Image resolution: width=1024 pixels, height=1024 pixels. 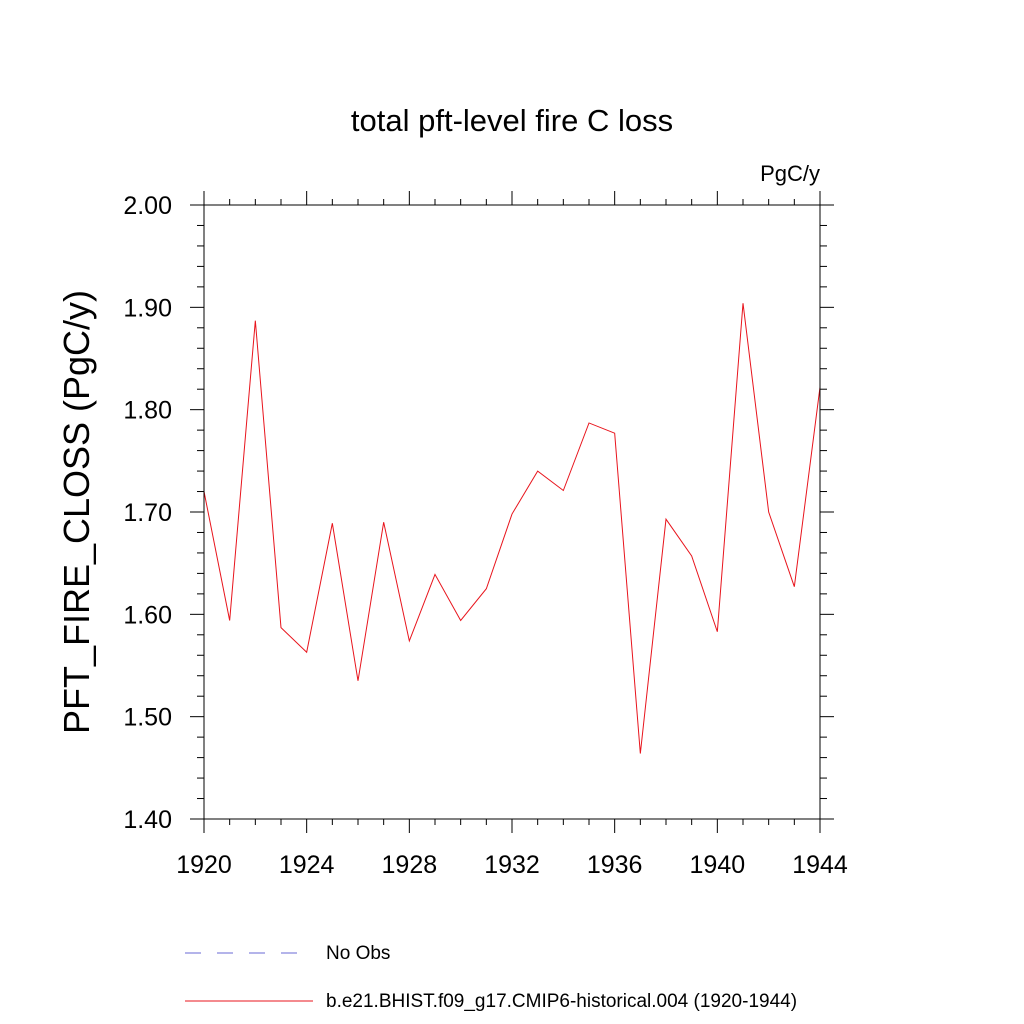 I want to click on y-axis-label: PFT_FIRE_CLOSS (PgC/y), so click(x=76, y=512).